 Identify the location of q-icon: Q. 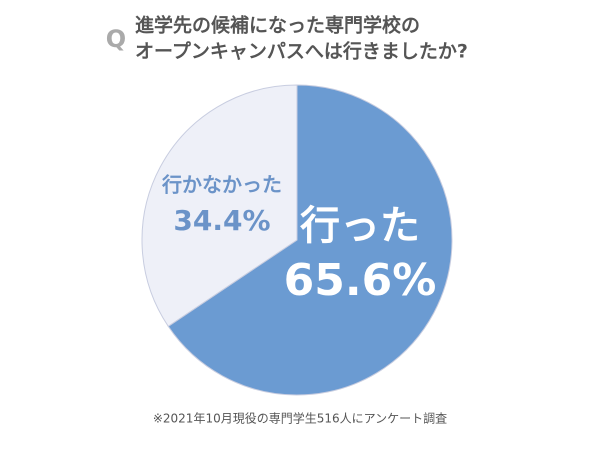
(116, 39).